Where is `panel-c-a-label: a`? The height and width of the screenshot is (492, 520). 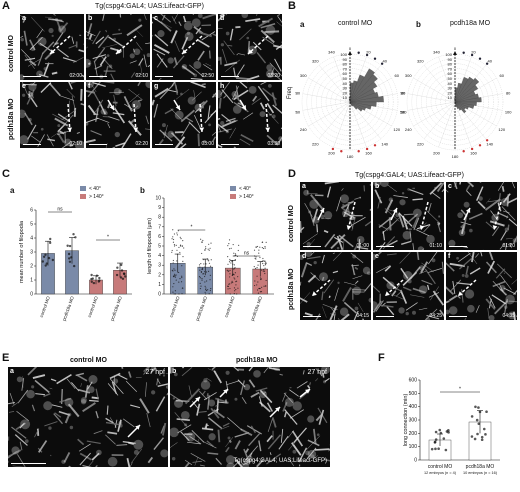 panel-c-a-label: a is located at coordinates (12, 190).